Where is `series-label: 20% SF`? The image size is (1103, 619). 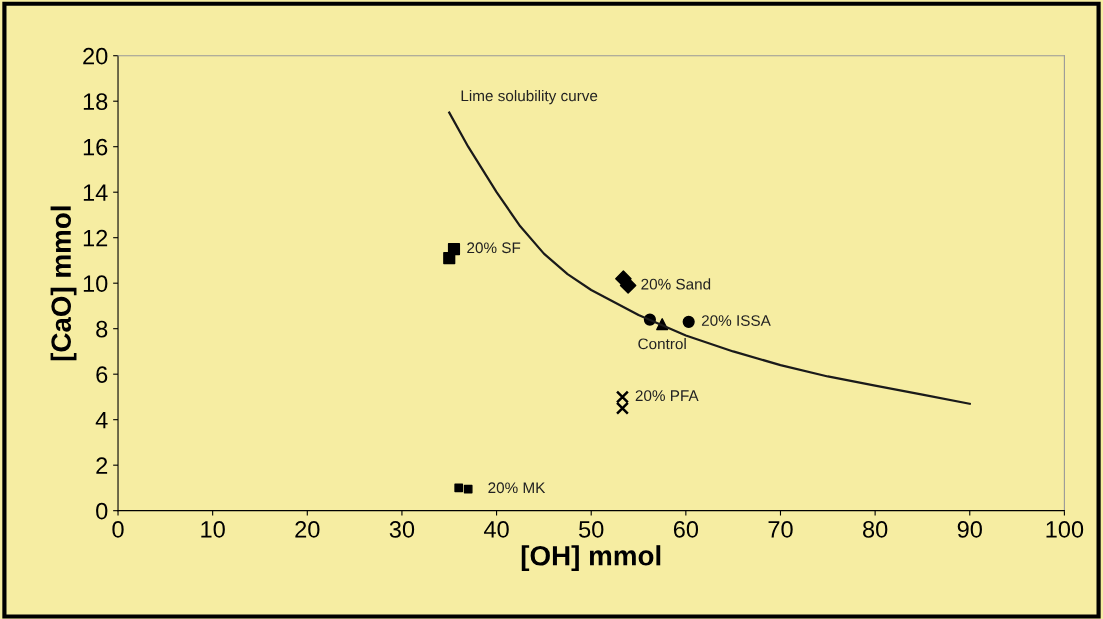
series-label: 20% SF is located at coordinates (494, 248).